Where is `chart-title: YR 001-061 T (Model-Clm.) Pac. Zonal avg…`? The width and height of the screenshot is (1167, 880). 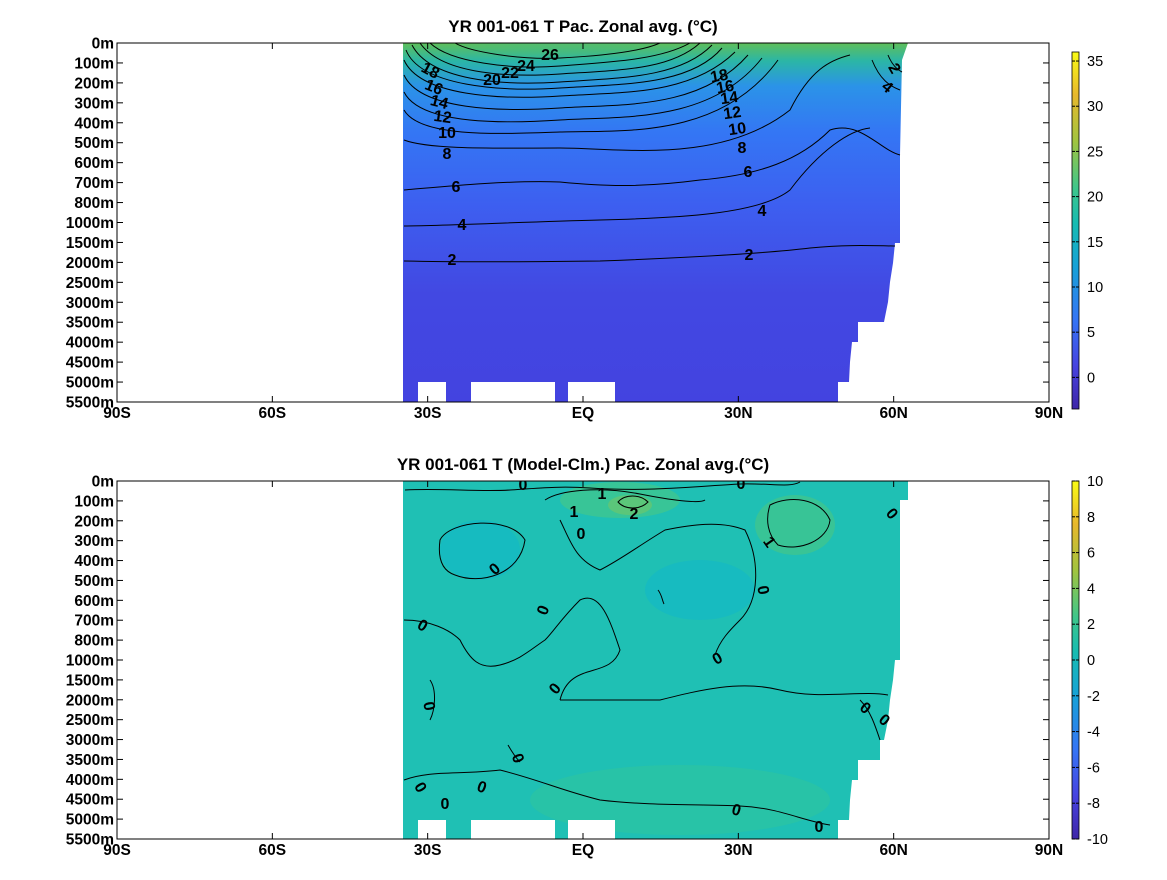
chart-title: YR 001-061 T (Model-Clm.) Pac. Zonal avg… is located at coordinates (583, 464).